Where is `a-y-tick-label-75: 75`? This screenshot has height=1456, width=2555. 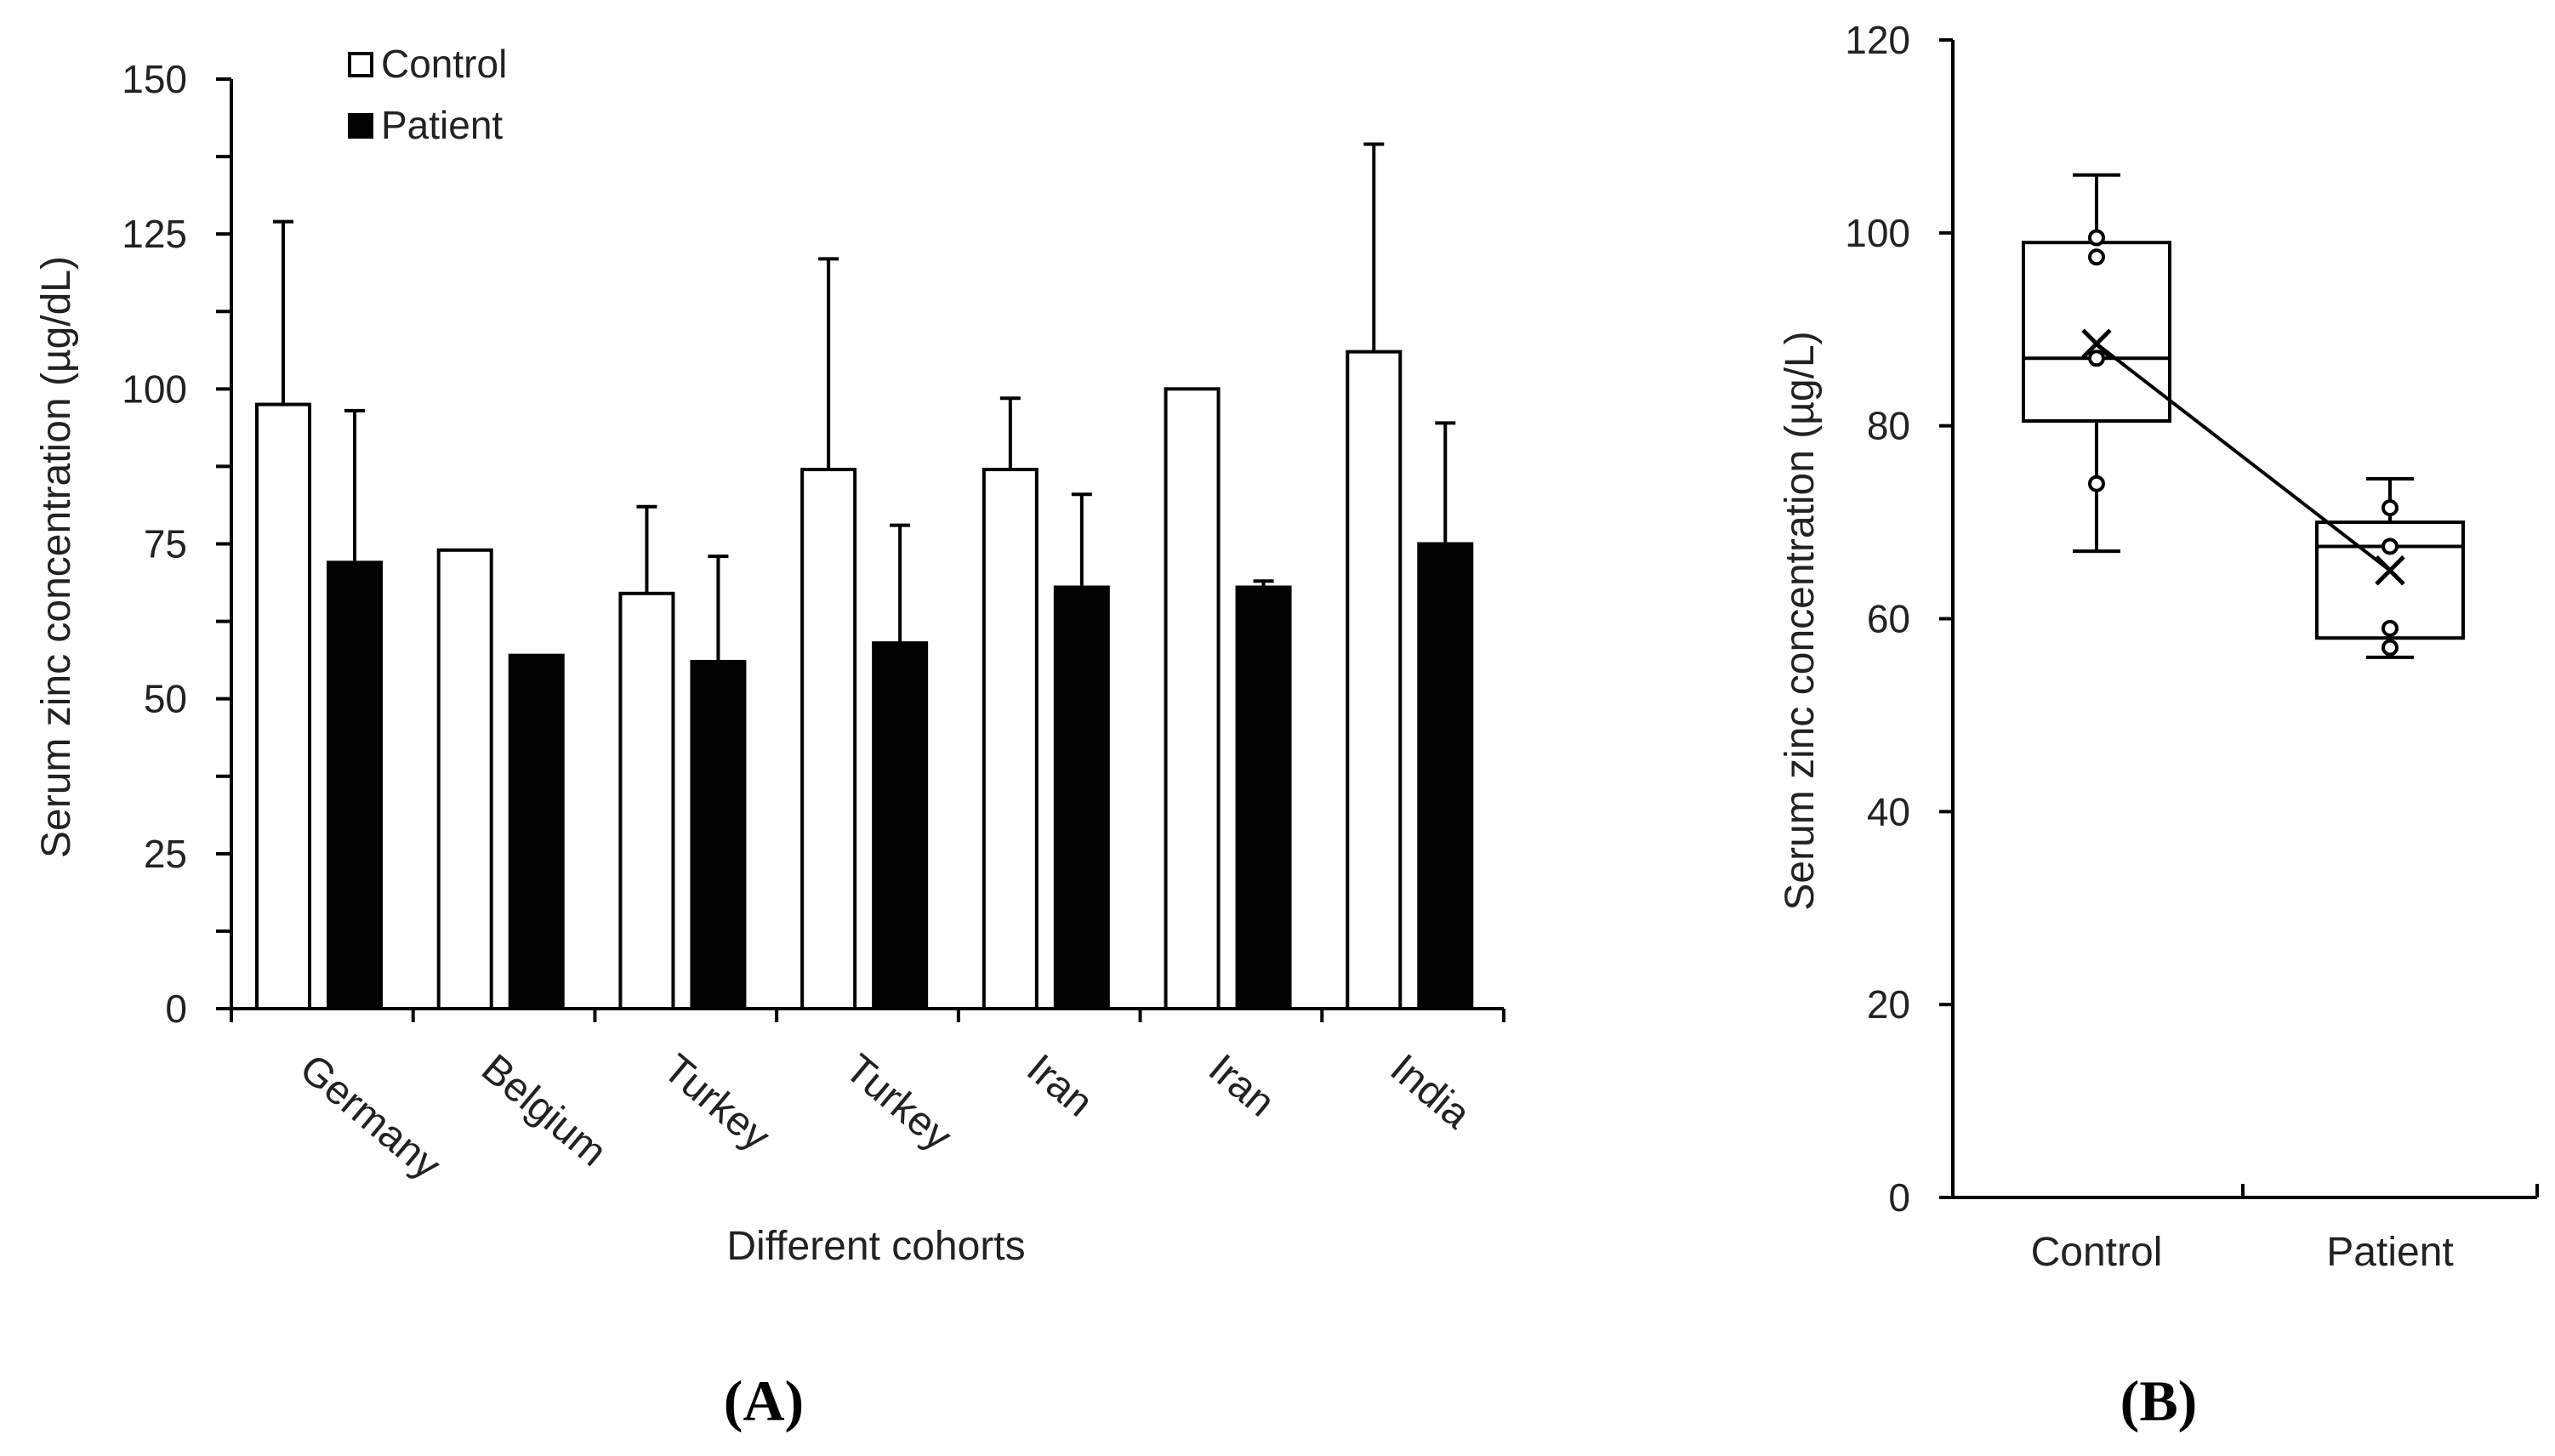 a-y-tick-label-75: 75 is located at coordinates (165, 544).